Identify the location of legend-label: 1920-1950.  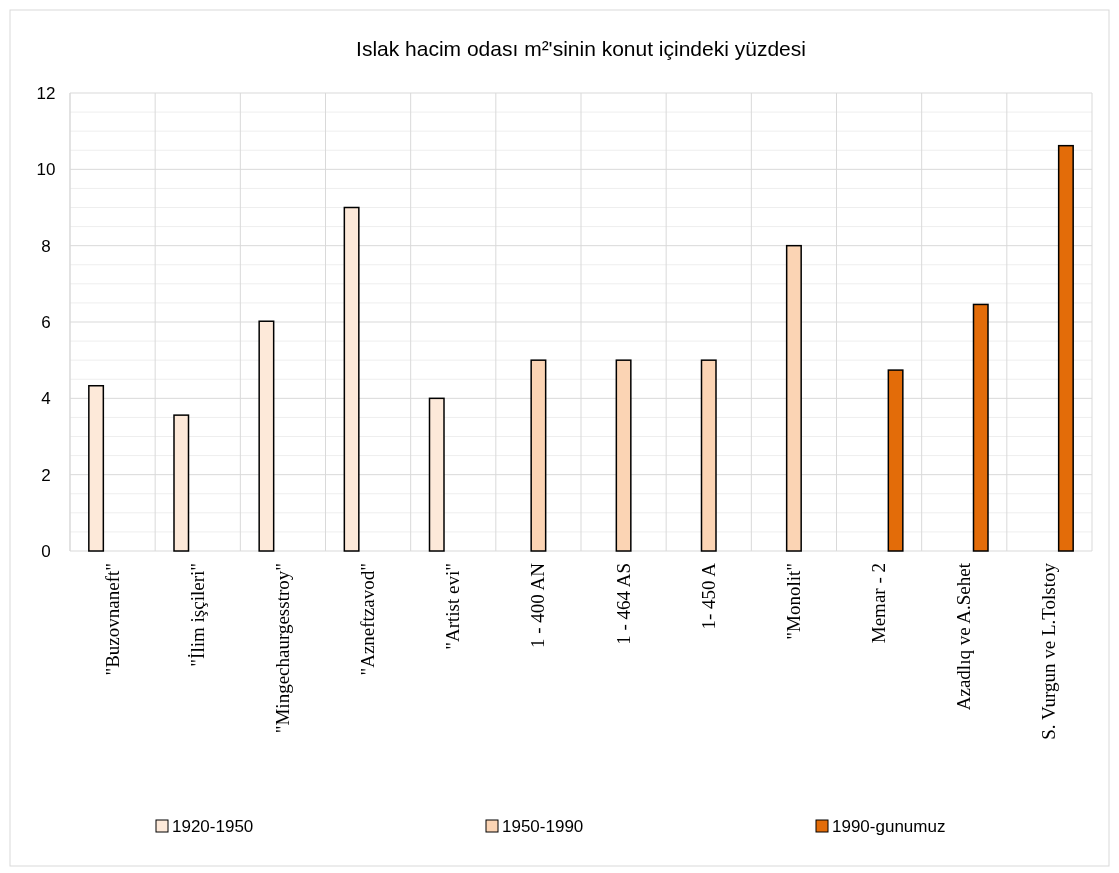
(213, 826).